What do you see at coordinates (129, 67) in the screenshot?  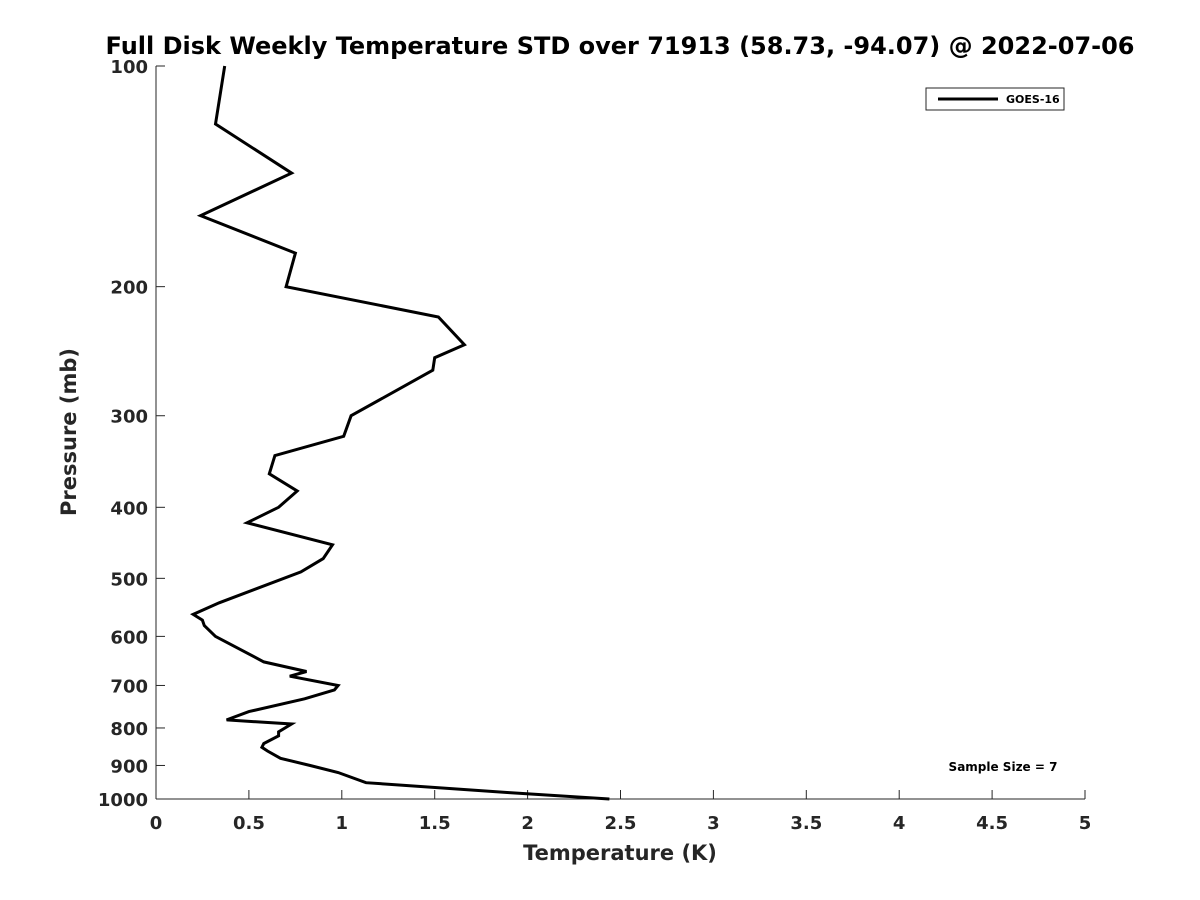 I see `y-tick-label: 100` at bounding box center [129, 67].